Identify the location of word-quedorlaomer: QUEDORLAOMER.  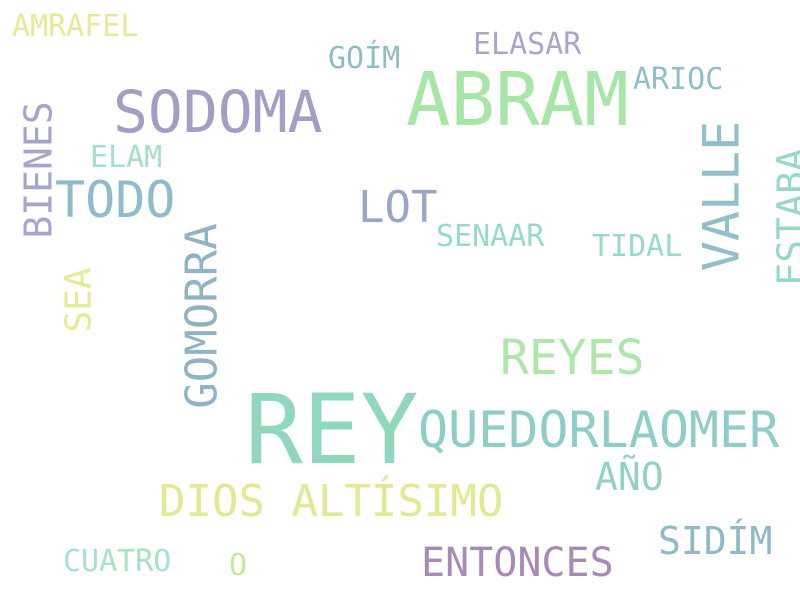
(599, 430).